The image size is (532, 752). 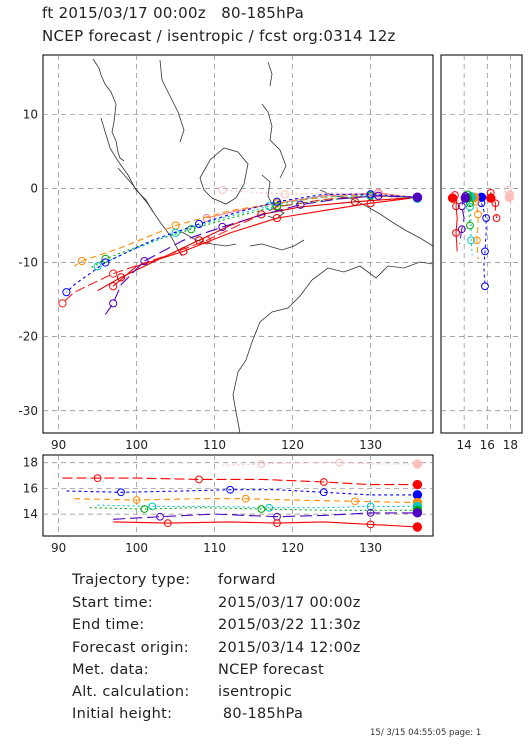 What do you see at coordinates (426, 733) in the screenshot?
I see `footer-timestamp: 15/ 3/15 04:55:05 page: 1` at bounding box center [426, 733].